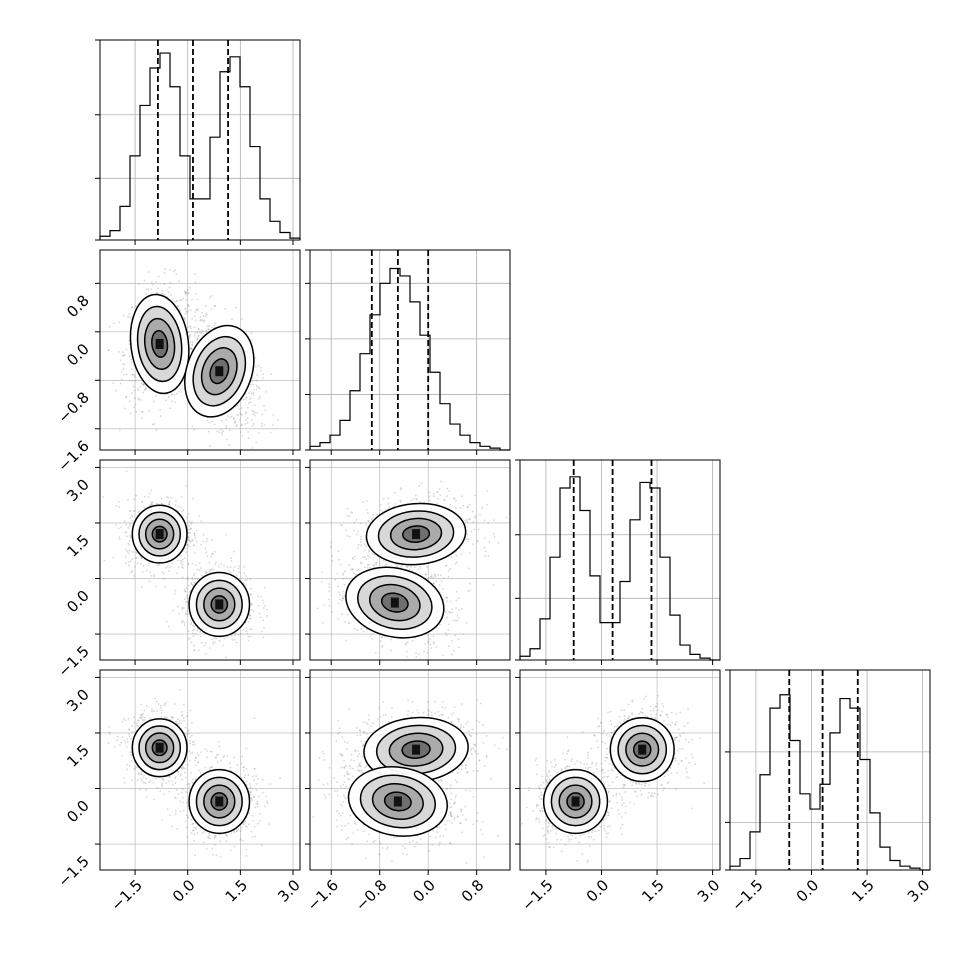  Describe the element at coordinates (73, 407) in the screenshot. I see `y-tick-label-row2-2: −0.8` at that location.